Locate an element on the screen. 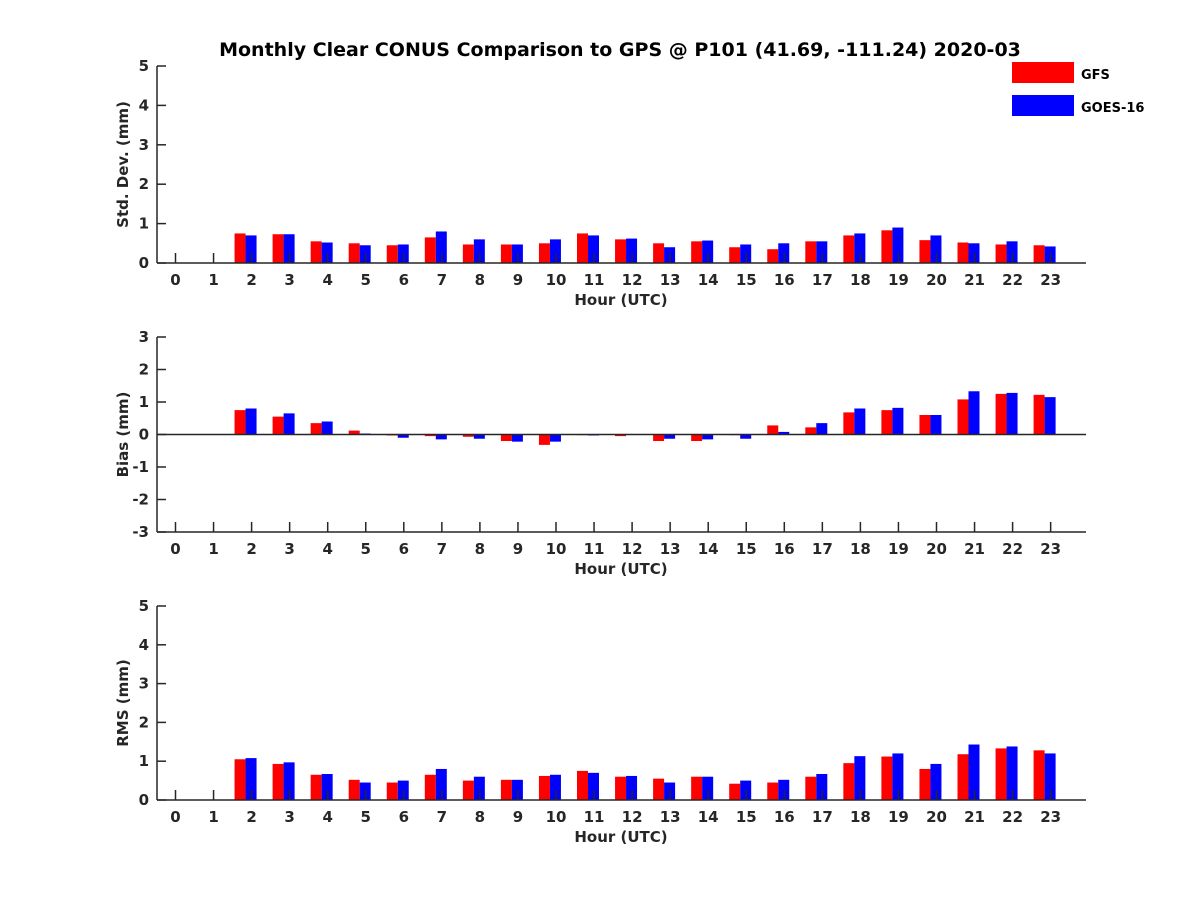 This screenshot has height=900, width=1200. bias-xtick-label-16: 16 is located at coordinates (784, 549).